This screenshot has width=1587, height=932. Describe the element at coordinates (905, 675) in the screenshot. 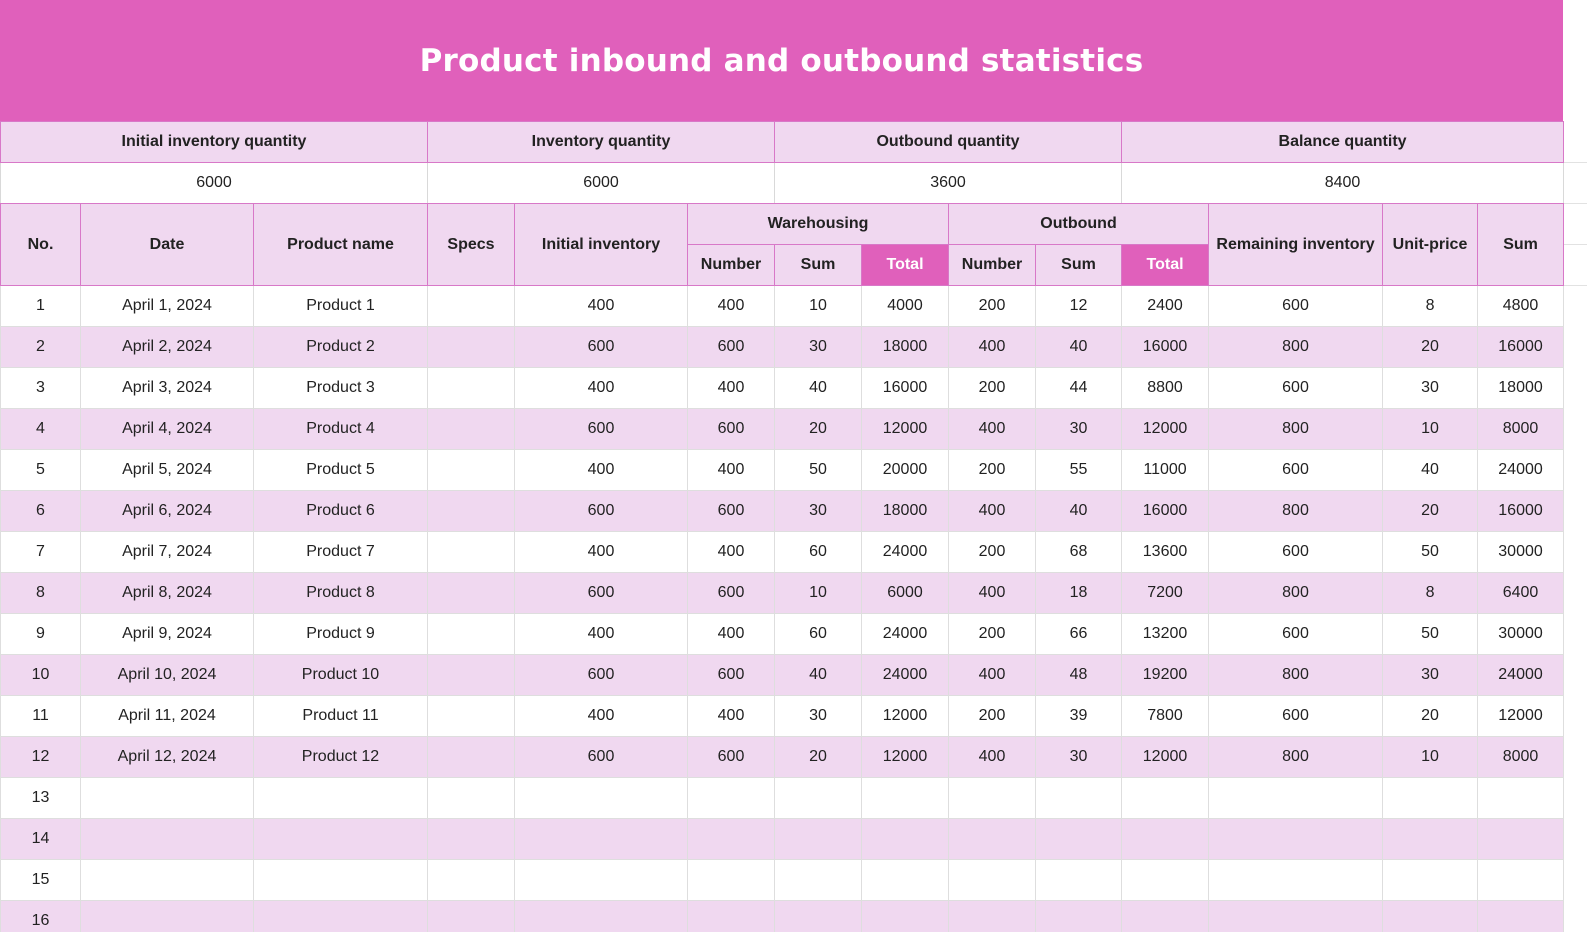

I see `cell-warehousing-total: 24000` at that location.